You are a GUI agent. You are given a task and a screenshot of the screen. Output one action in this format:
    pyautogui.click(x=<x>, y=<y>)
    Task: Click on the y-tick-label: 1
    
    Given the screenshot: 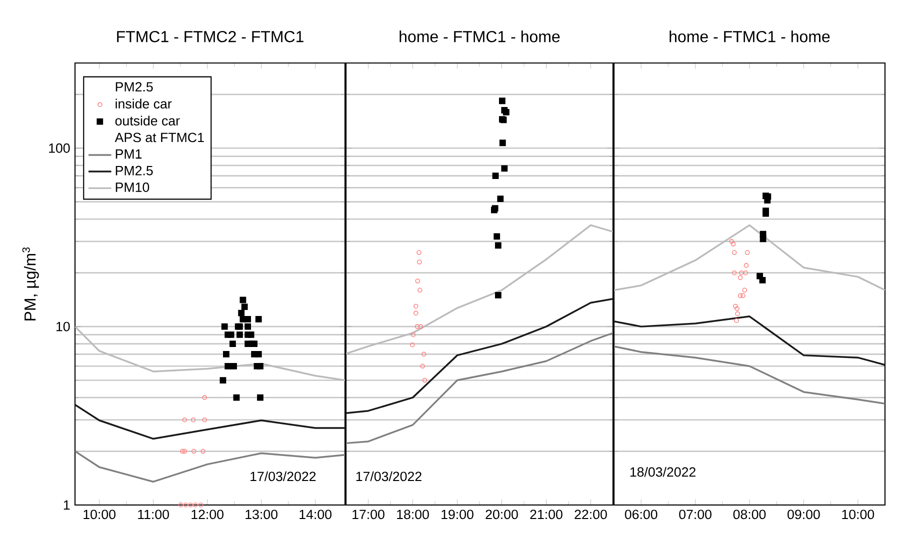 What is the action you would take?
    pyautogui.click(x=67, y=505)
    